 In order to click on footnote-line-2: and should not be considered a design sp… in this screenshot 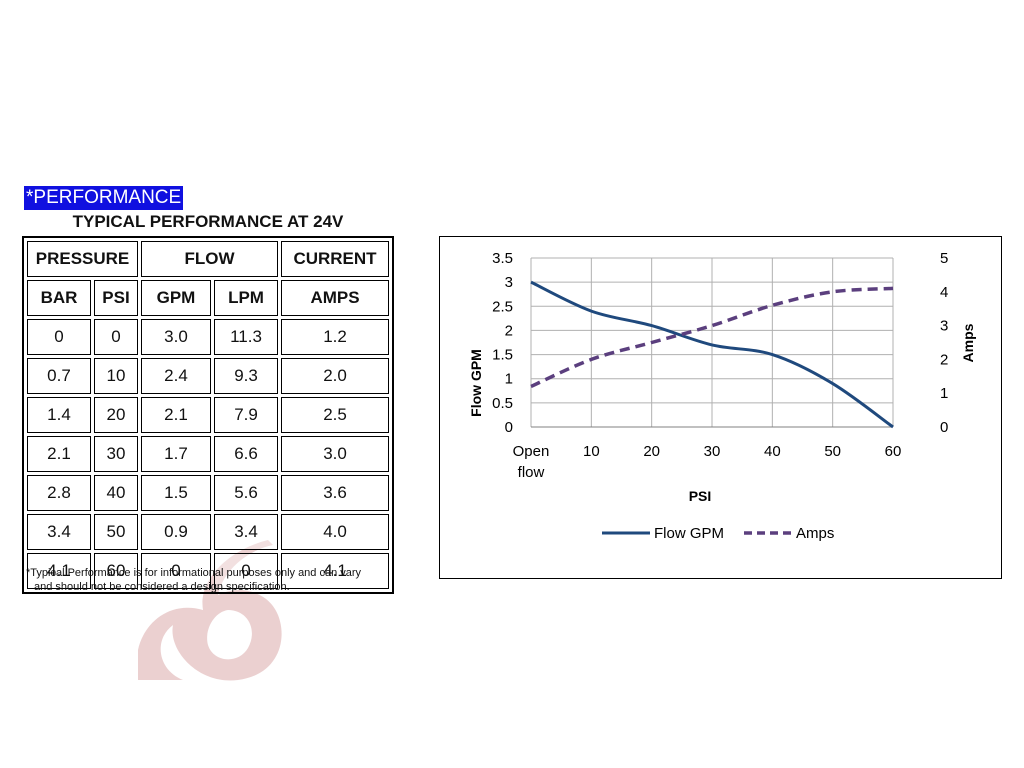, I will do `click(162, 587)`.